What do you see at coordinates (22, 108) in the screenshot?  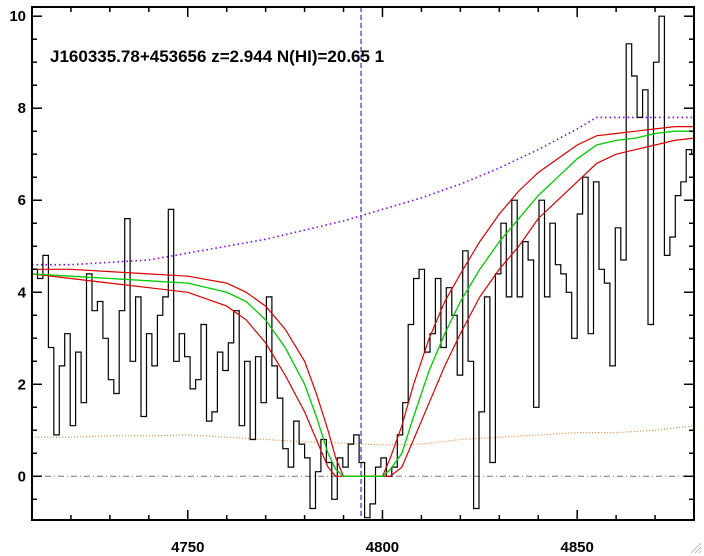 I see `y-tick-label: 8` at bounding box center [22, 108].